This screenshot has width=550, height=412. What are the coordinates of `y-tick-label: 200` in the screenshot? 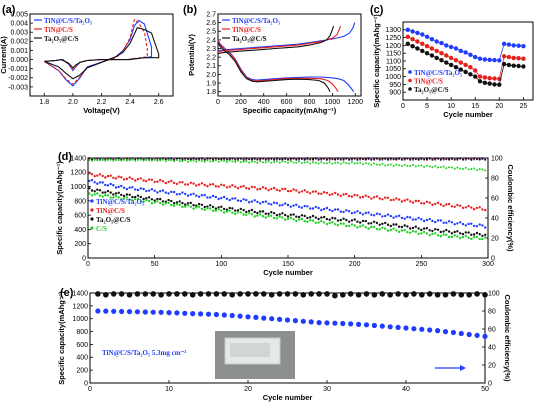 It's located at (80, 244).